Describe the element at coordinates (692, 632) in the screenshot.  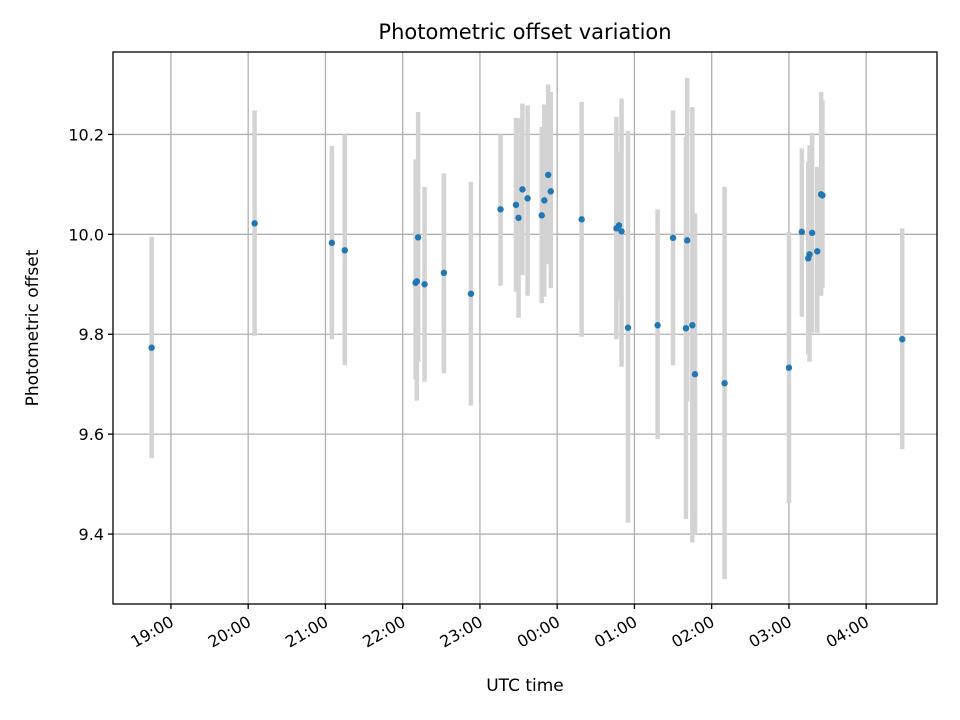
I see `x-tick-label: 02:00` at that location.